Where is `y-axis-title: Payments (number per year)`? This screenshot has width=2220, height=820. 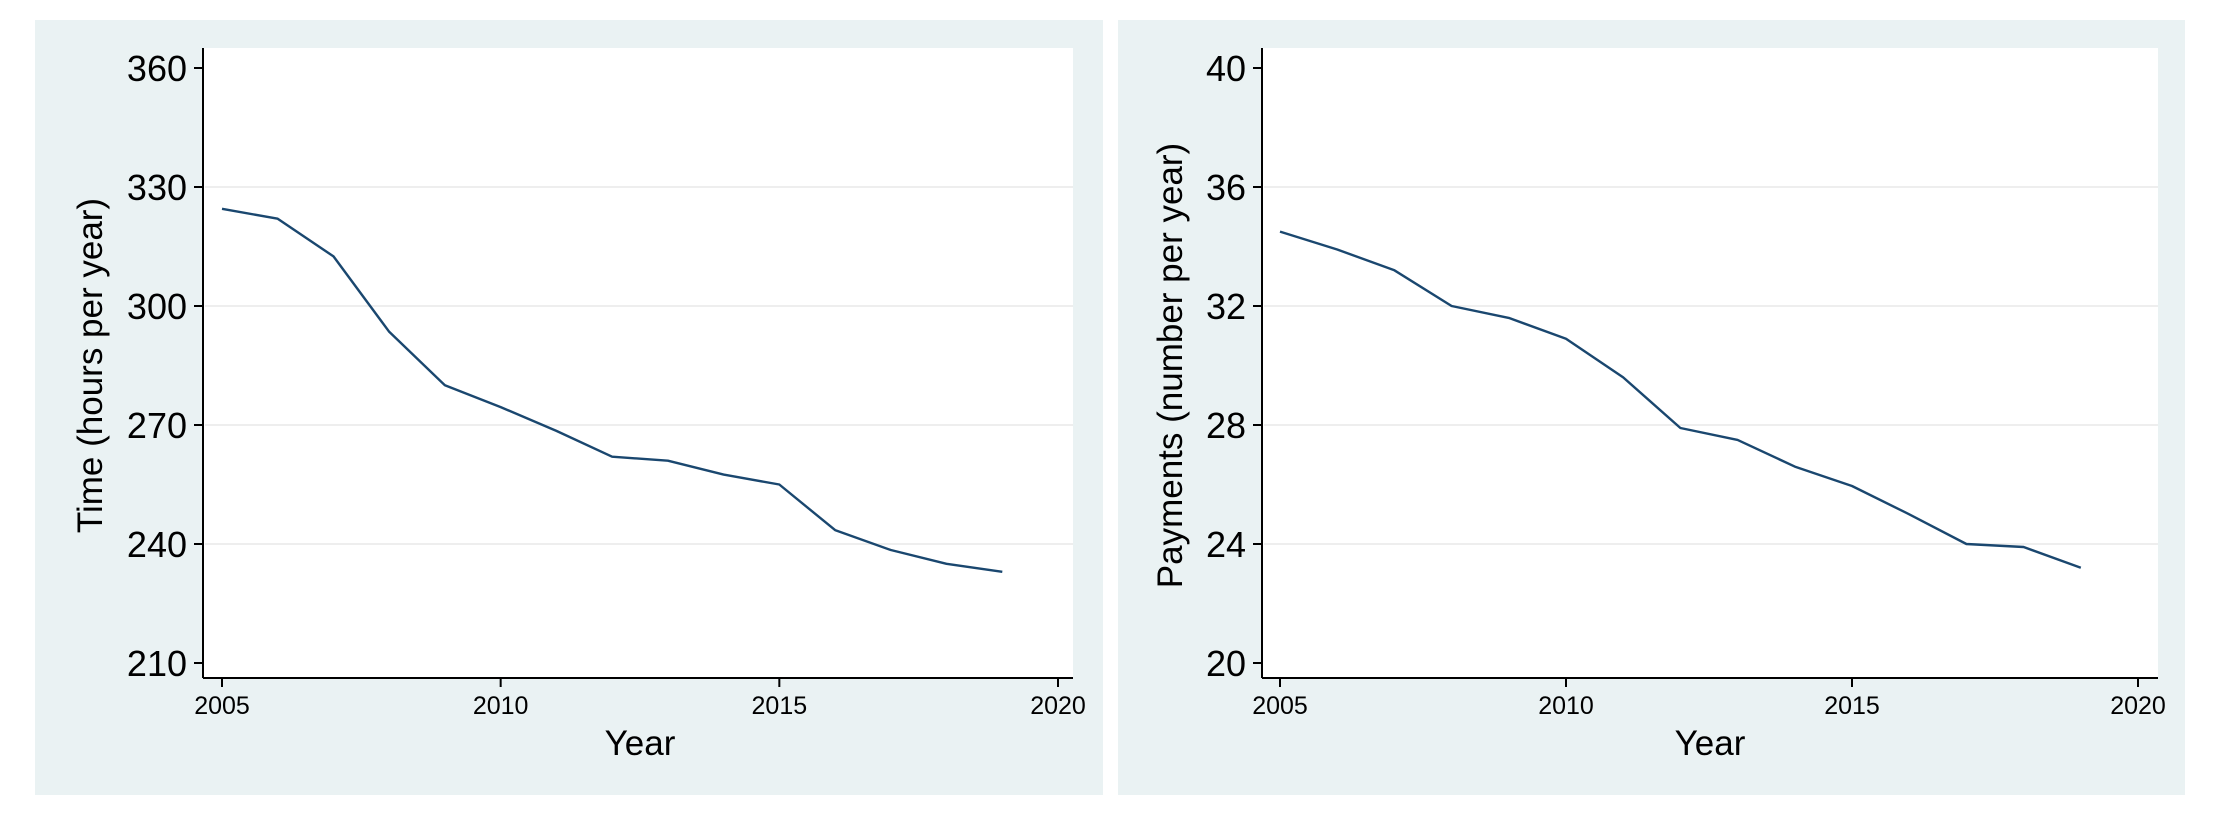 y-axis-title: Payments (number per year) is located at coordinates (1170, 365).